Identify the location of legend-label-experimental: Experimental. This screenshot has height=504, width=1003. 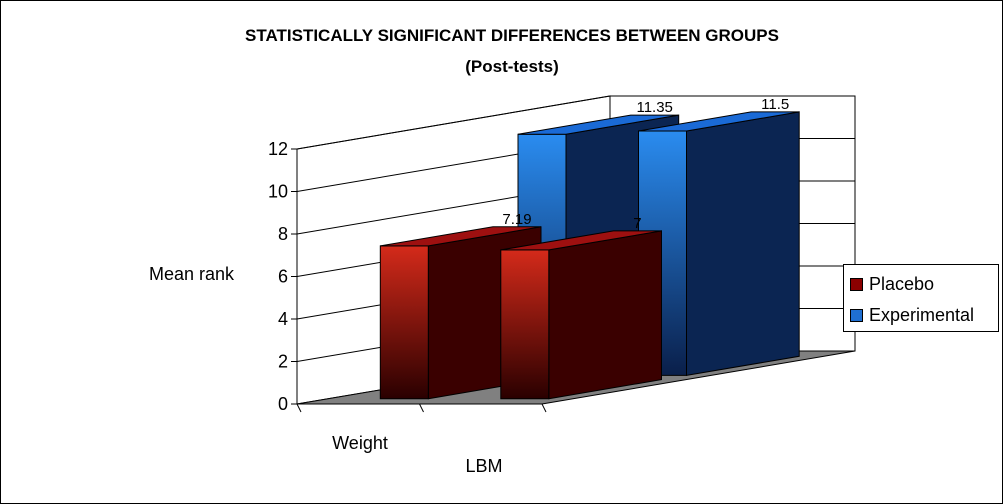
(922, 315).